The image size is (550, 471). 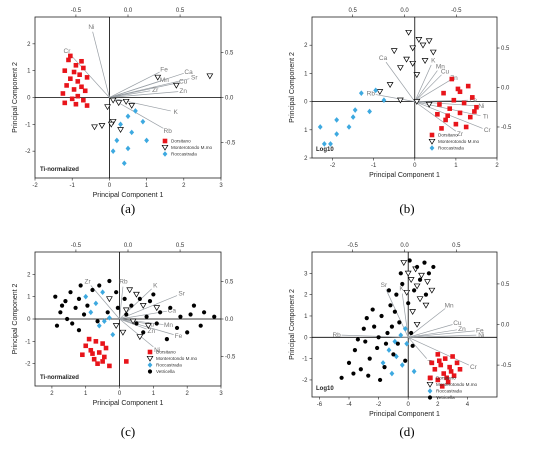 What do you see at coordinates (146, 326) in the screenshot?
I see `loading-vector-fe` at bounding box center [146, 326].